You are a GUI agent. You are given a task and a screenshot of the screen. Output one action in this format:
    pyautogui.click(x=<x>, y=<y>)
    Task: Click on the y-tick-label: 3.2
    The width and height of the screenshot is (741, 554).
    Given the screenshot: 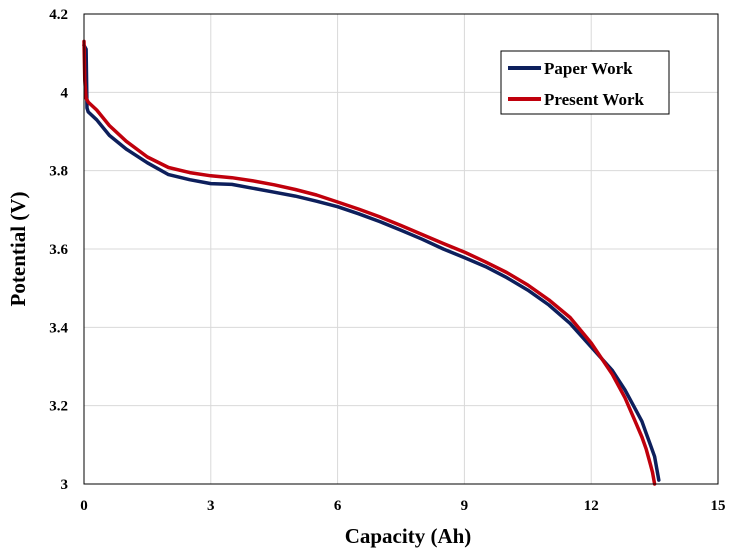 What is the action you would take?
    pyautogui.click(x=58, y=407)
    